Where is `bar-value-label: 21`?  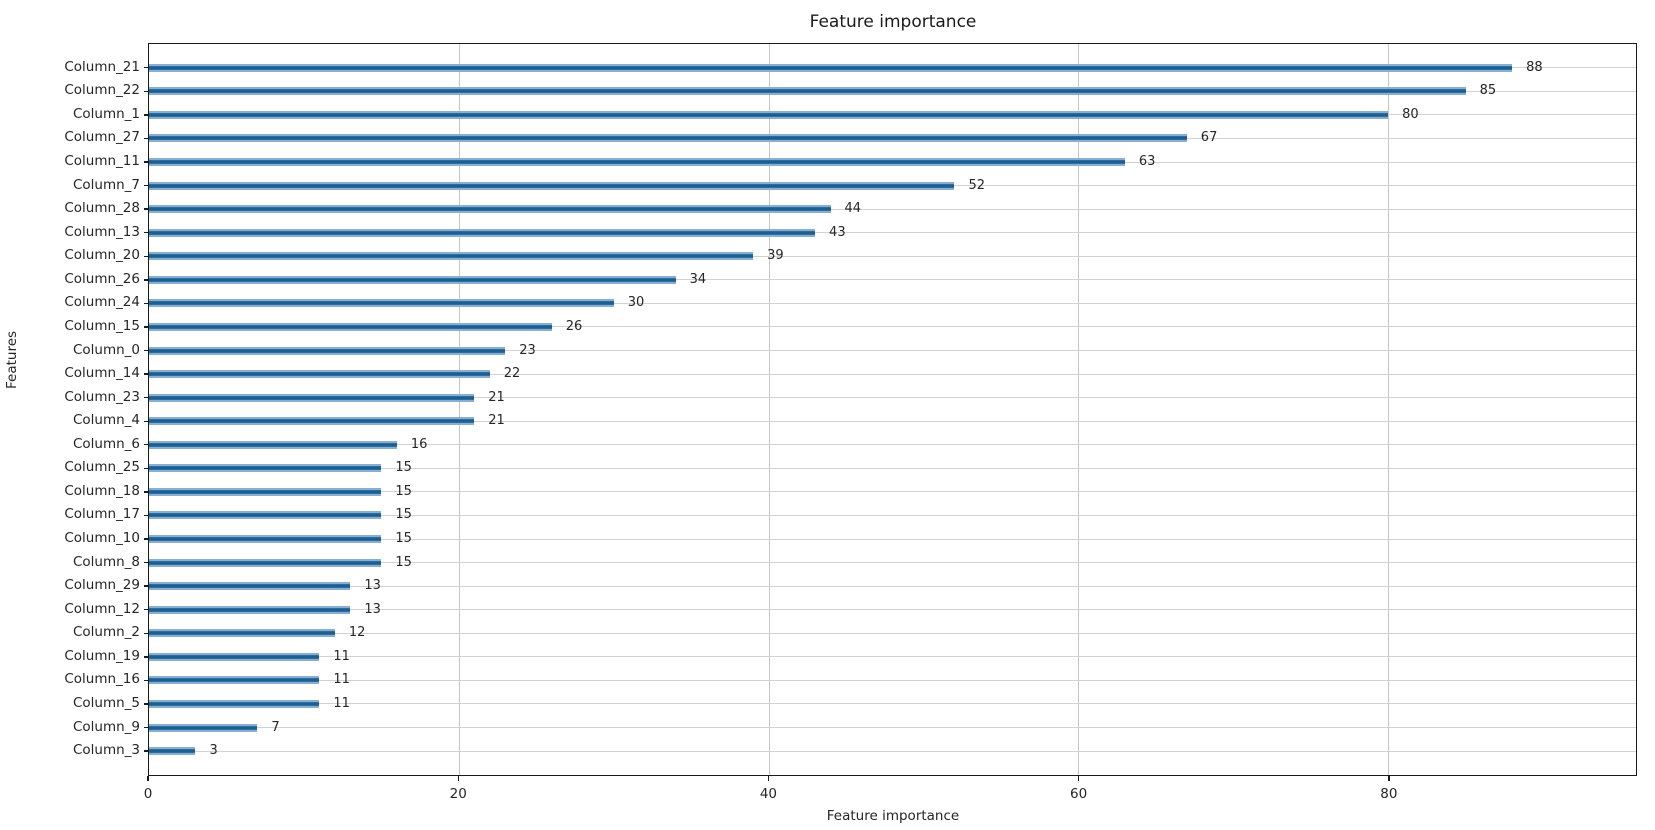 bar-value-label: 21 is located at coordinates (496, 397).